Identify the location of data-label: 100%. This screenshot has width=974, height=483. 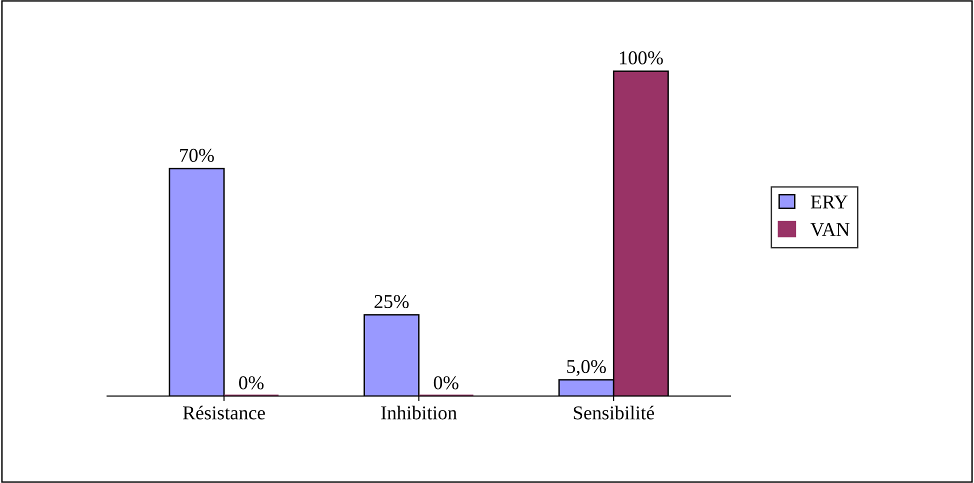
(641, 57).